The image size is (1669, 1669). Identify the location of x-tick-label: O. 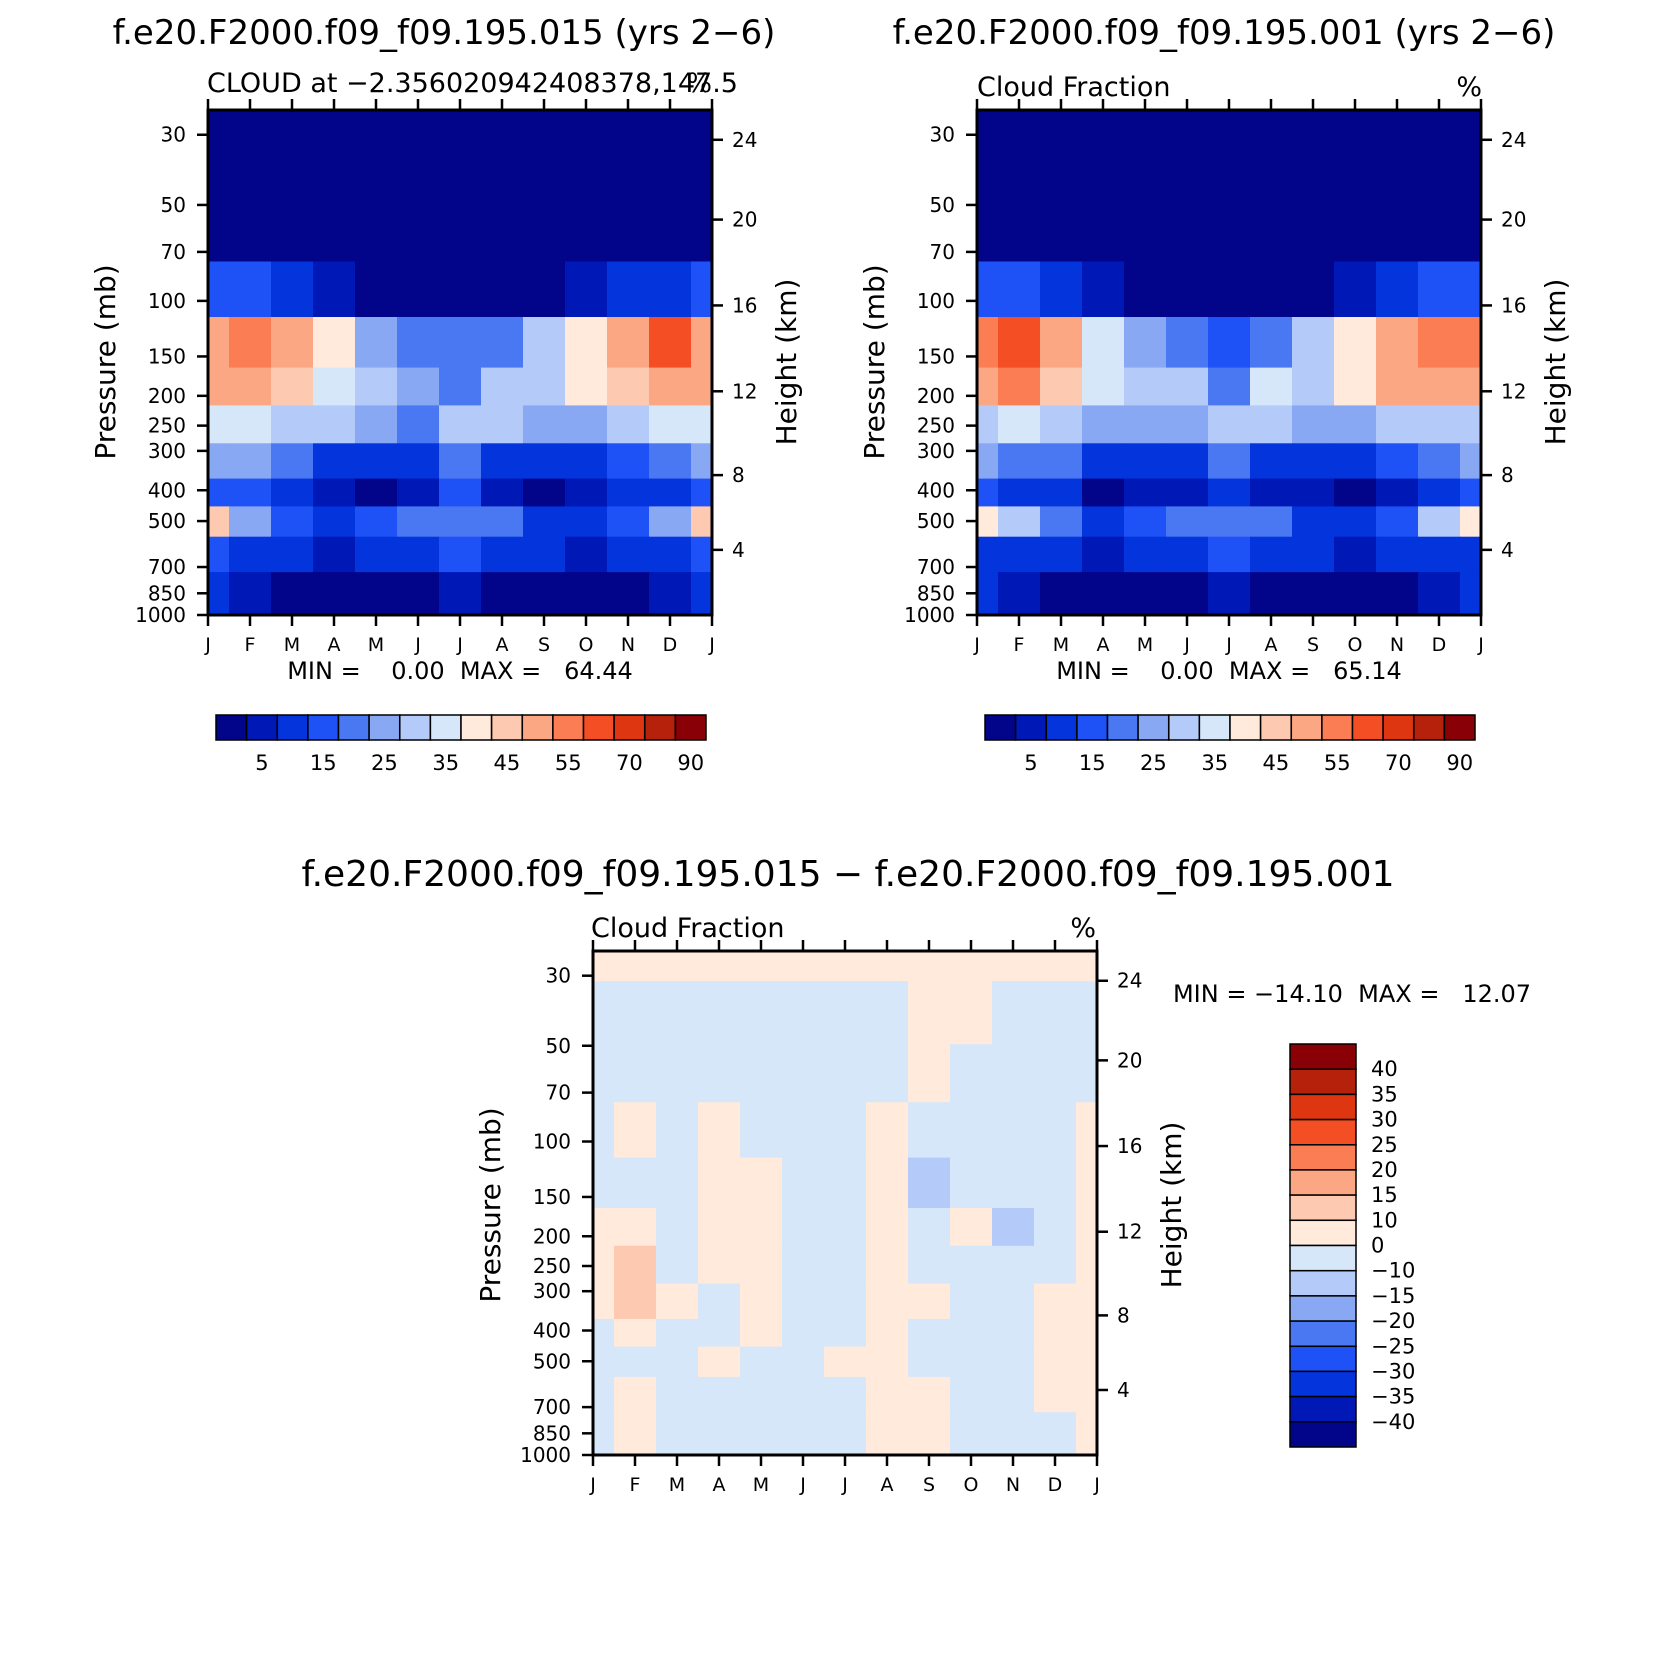
(1355, 645).